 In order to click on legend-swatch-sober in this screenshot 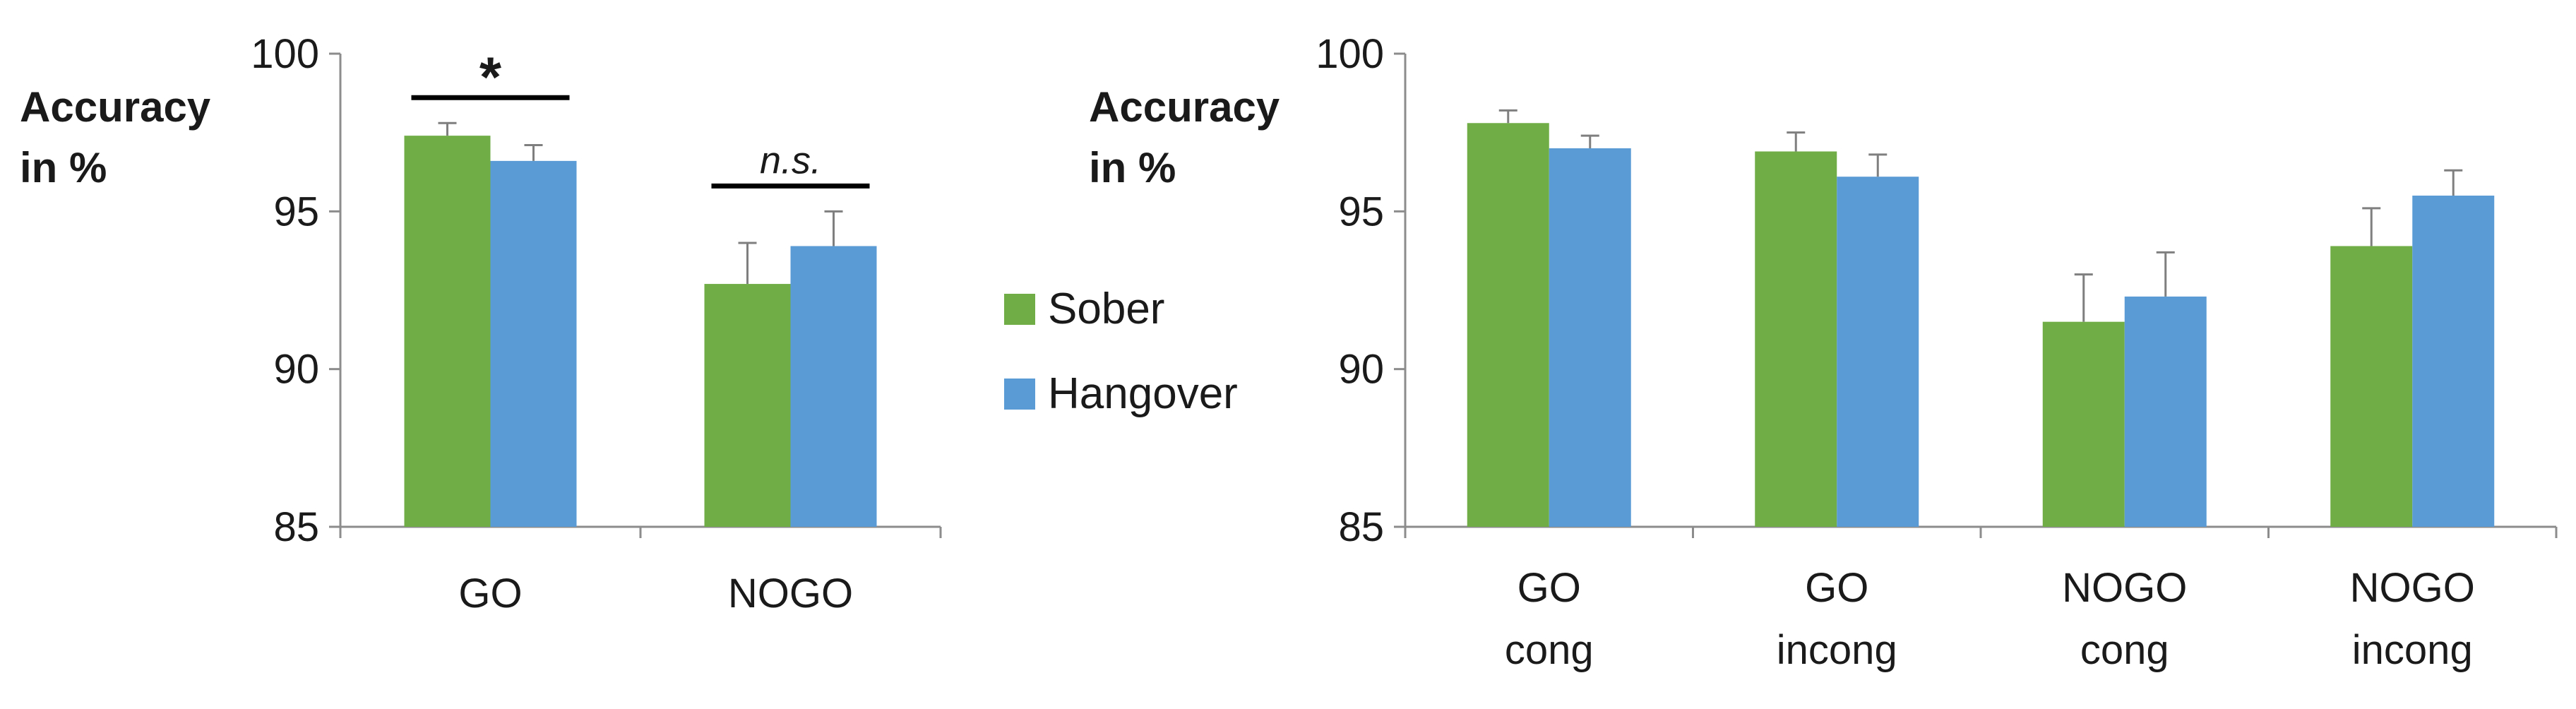, I will do `click(1019, 309)`.